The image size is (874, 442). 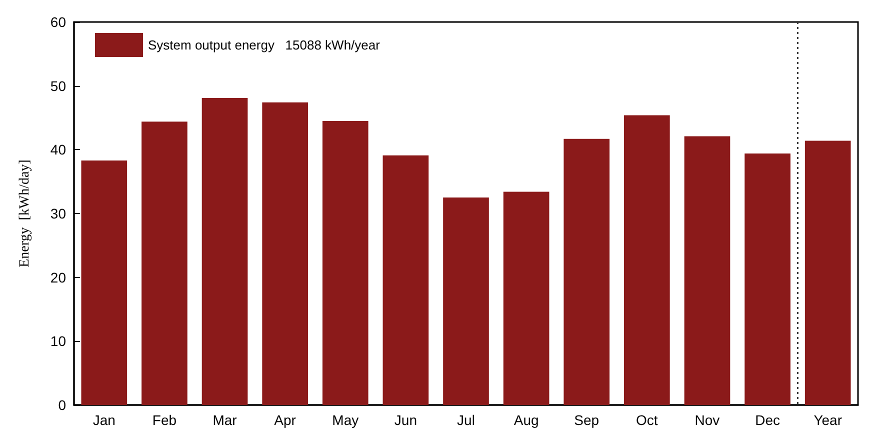 I want to click on y-tick-label: 50, so click(x=58, y=86).